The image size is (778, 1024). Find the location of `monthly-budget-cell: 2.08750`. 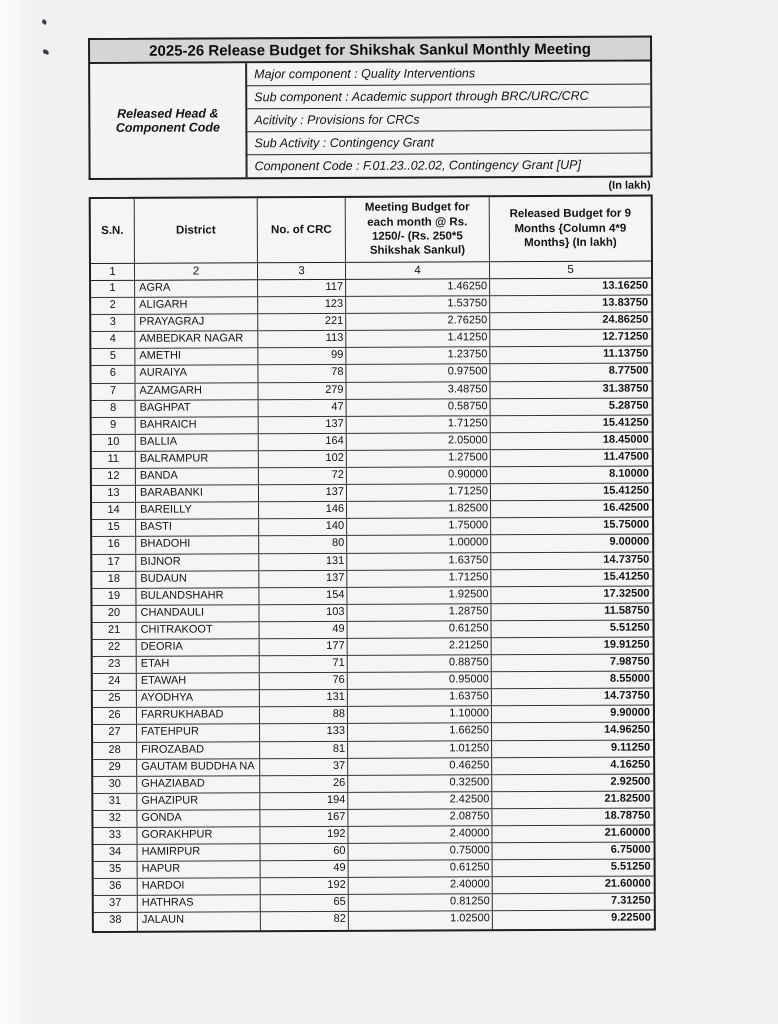

monthly-budget-cell: 2.08750 is located at coordinates (420, 817).